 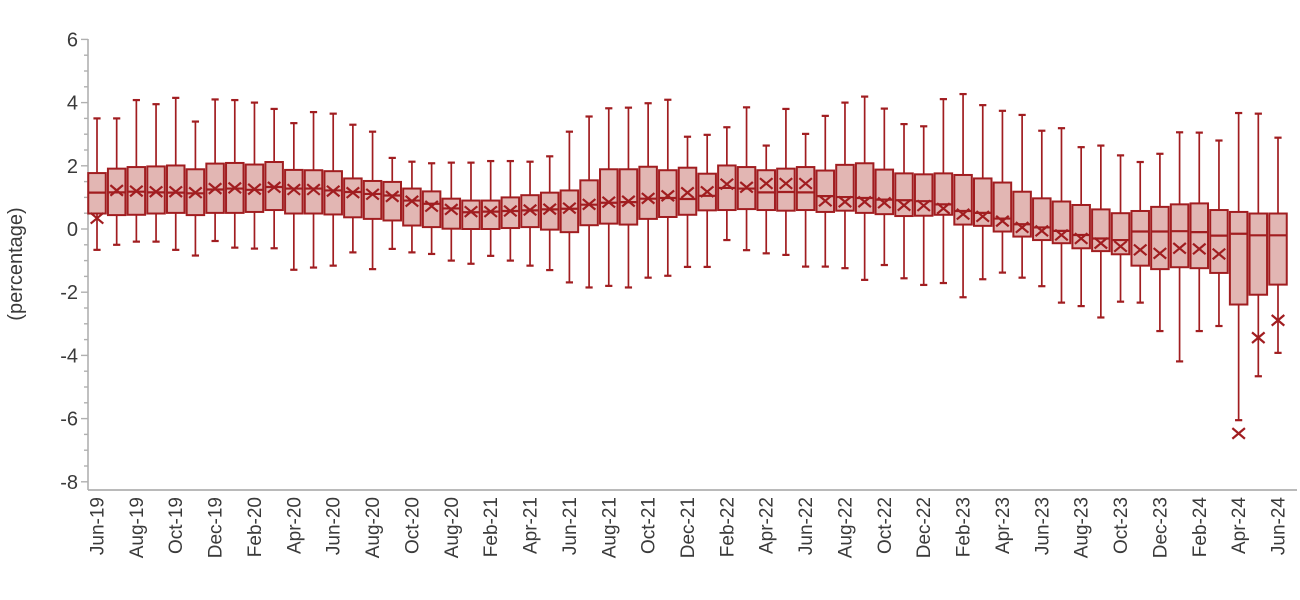 What do you see at coordinates (373, 527) in the screenshot?
I see `x-tick-label-15-Aug-20: Aug-20` at bounding box center [373, 527].